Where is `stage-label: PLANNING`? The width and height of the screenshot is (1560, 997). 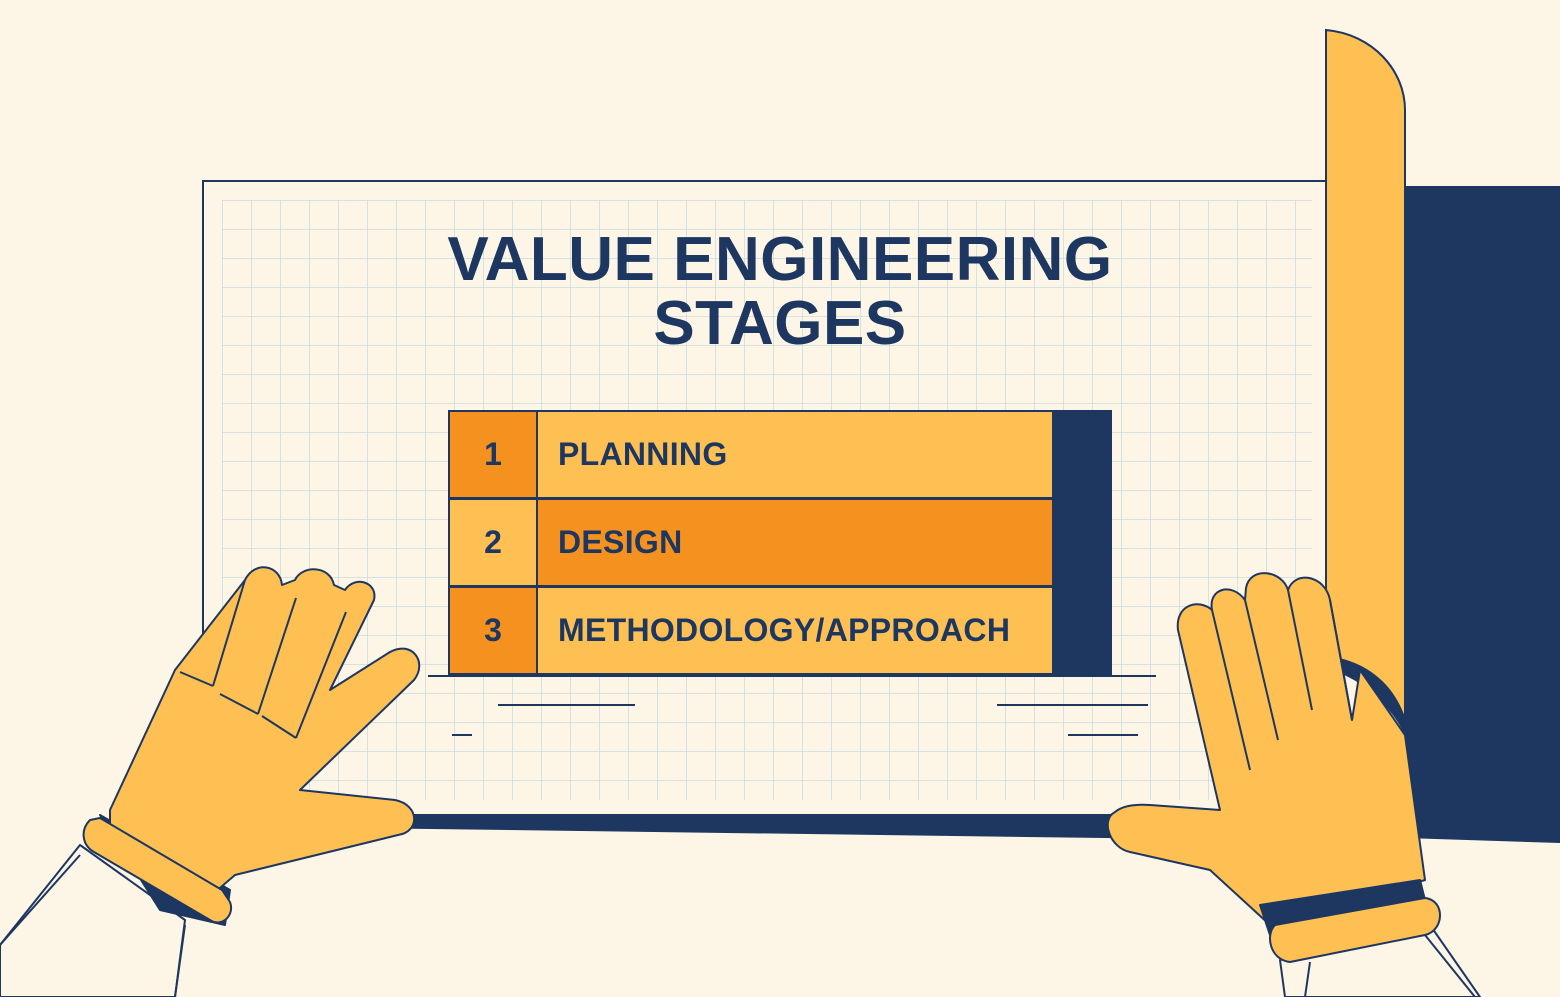
stage-label: PLANNING is located at coordinates (795, 454).